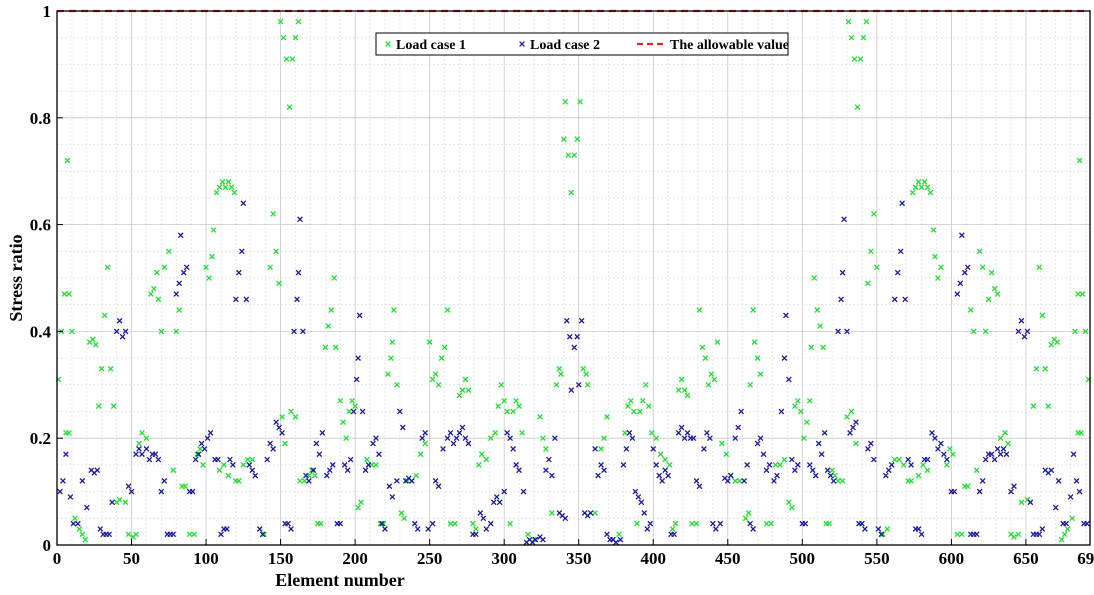 The image size is (1094, 595). I want to click on x-axis-title: Element number, so click(340, 580).